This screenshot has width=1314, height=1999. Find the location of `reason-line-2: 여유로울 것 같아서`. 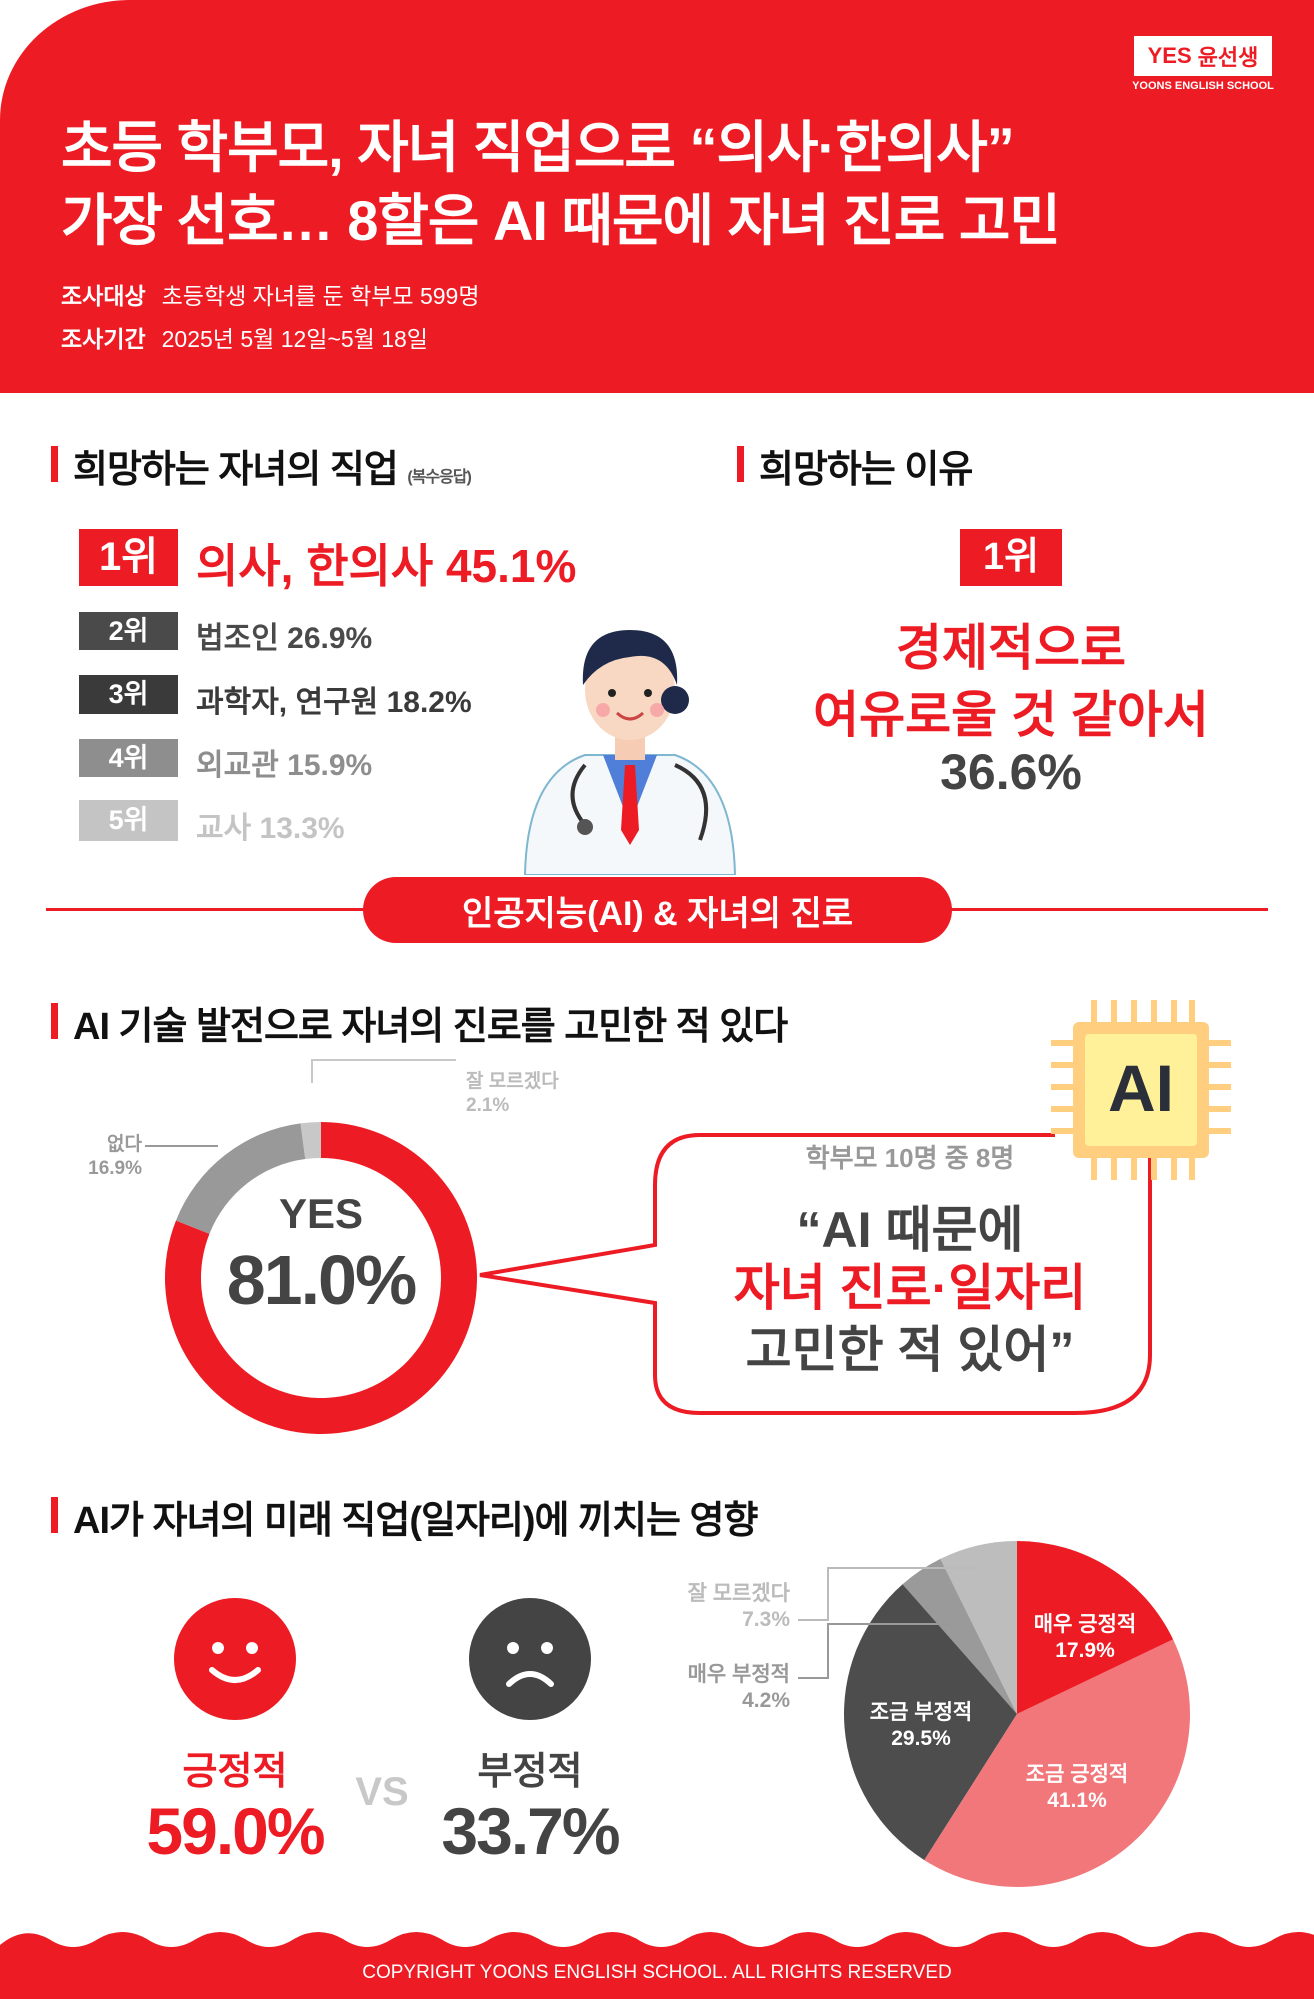

reason-line-2: 여유로울 것 같아서 is located at coordinates (1011, 715).